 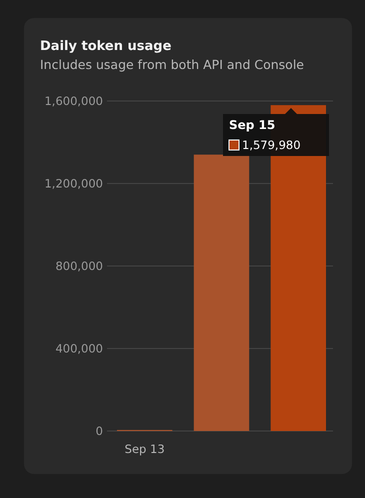 I want to click on y-tick-label: 800,000, so click(x=79, y=266).